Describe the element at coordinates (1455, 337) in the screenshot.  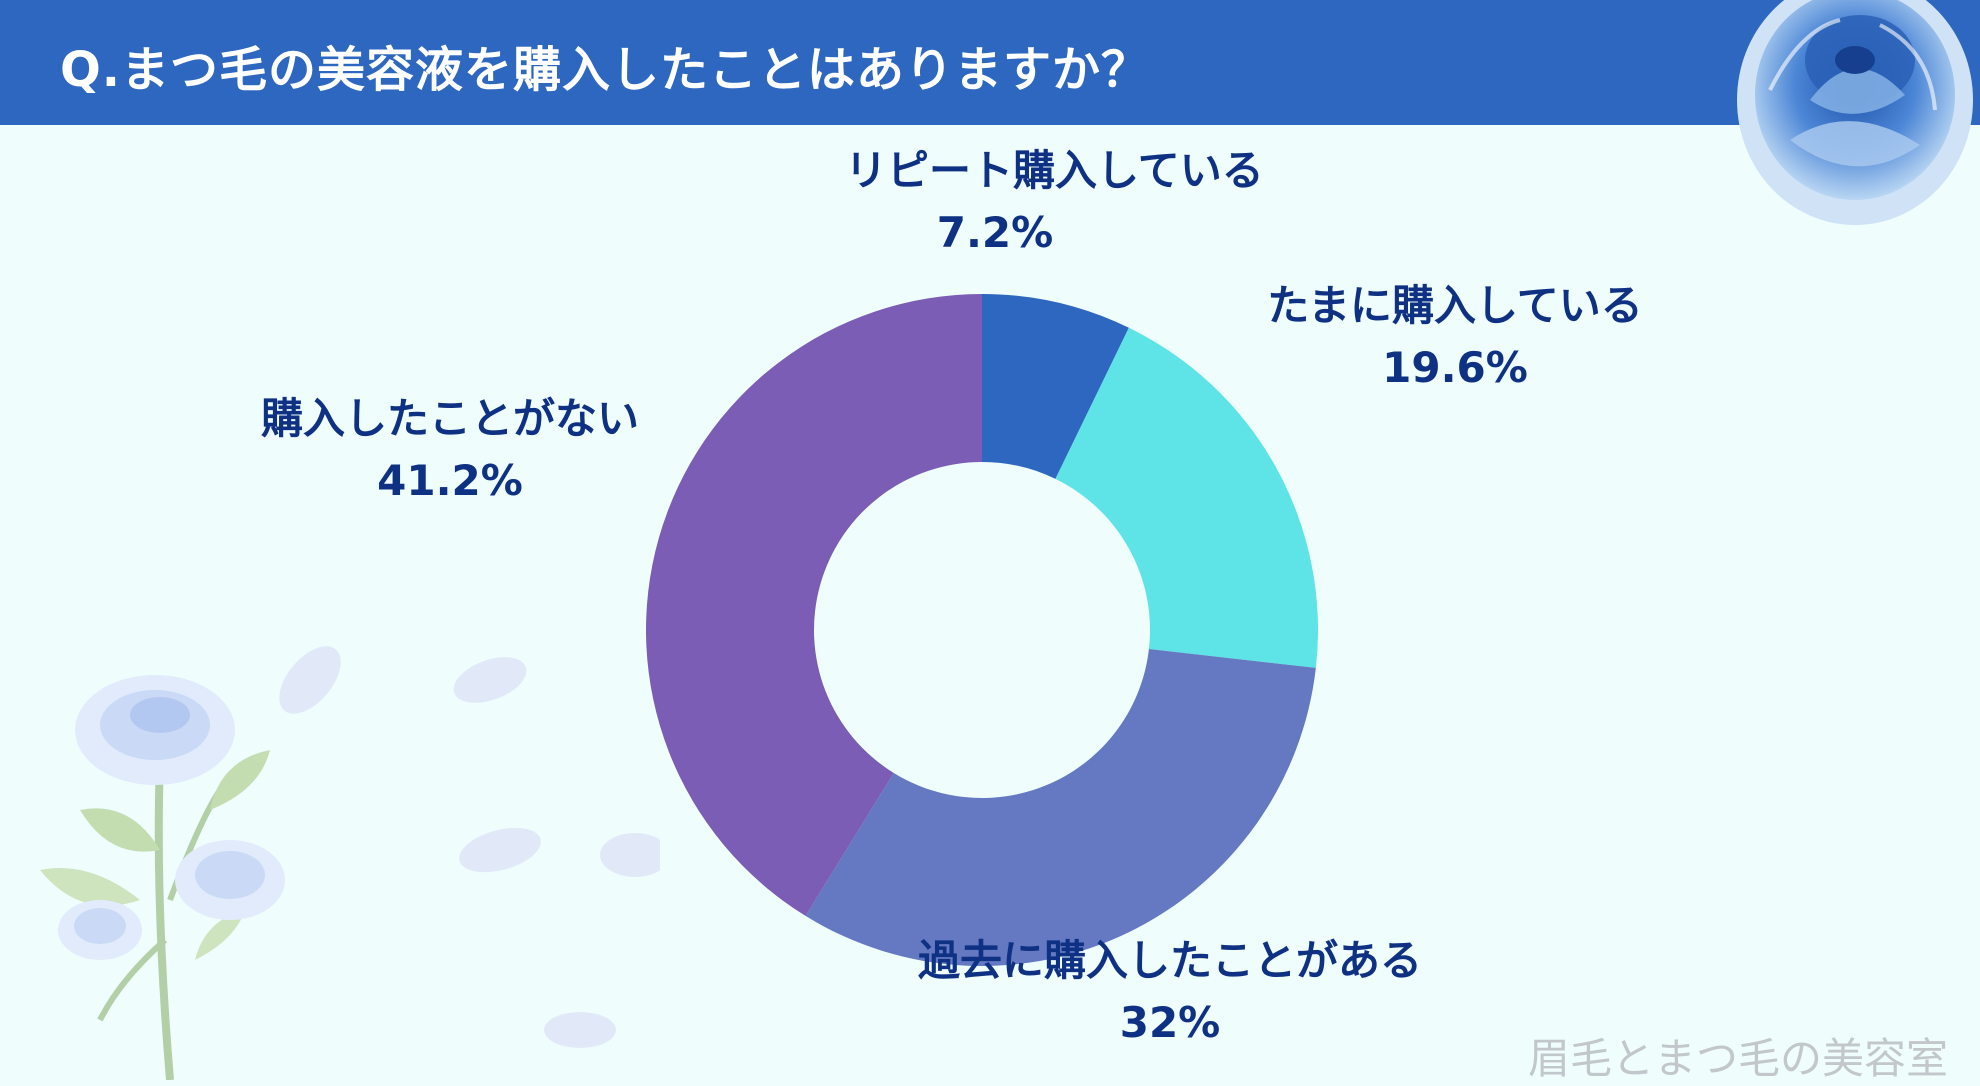
I see `slice-label-1: たまに購入している 19.6%` at that location.